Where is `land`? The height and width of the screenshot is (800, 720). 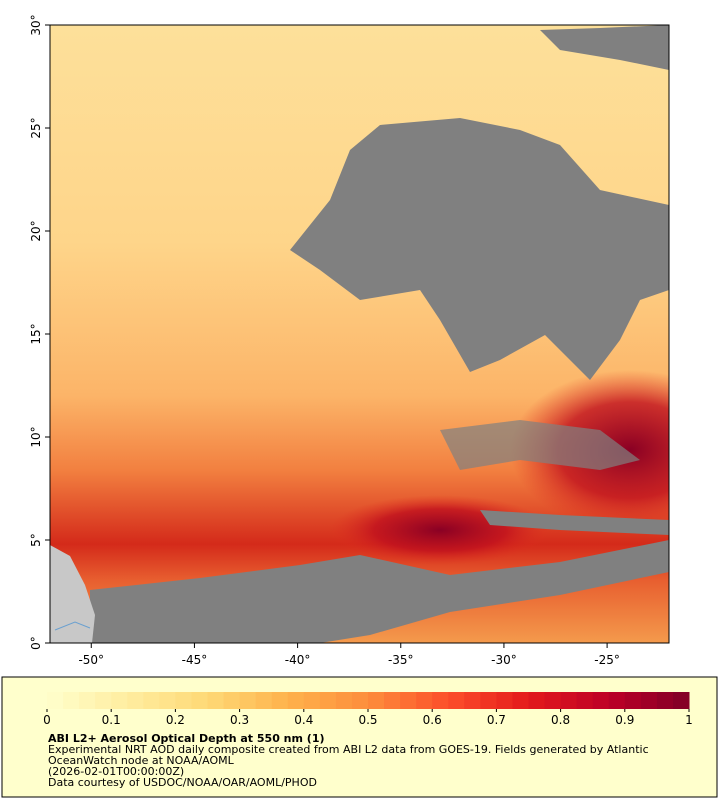
land is located at coordinates (72, 594).